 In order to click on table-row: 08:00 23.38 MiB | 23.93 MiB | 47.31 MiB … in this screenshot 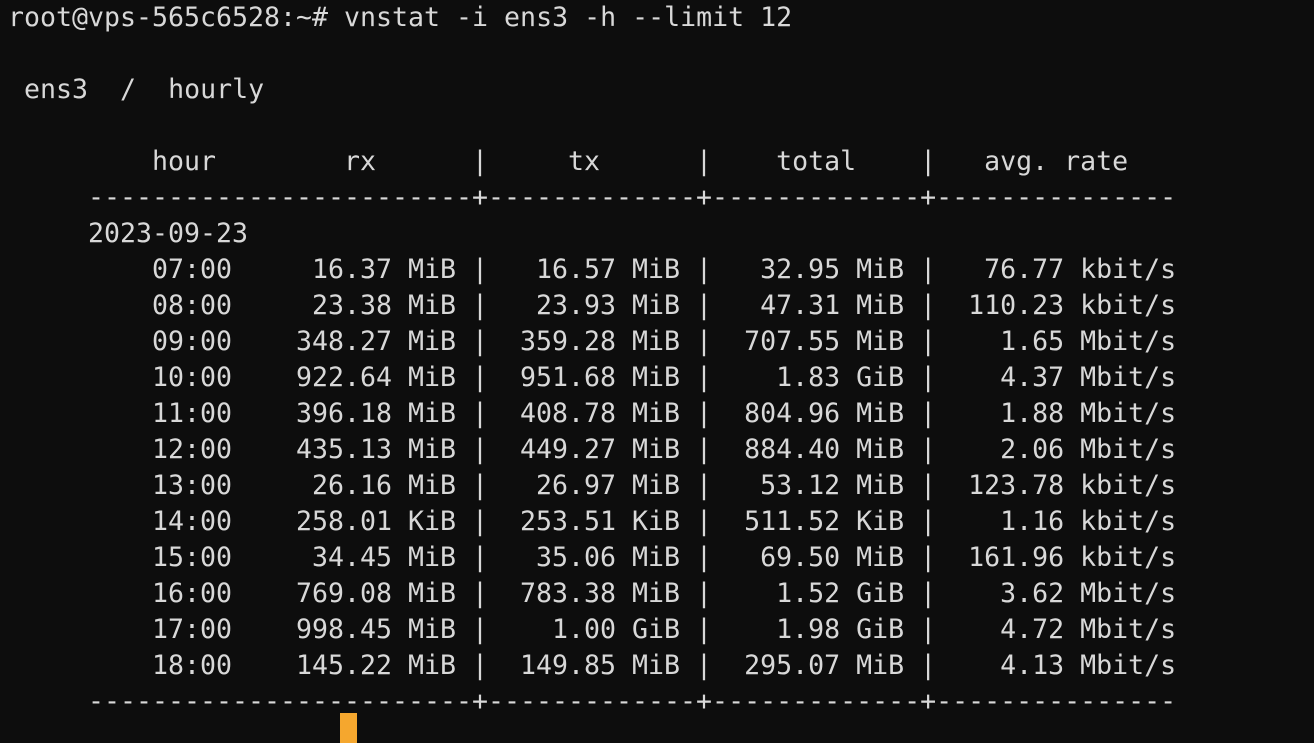, I will do `click(592, 305)`.